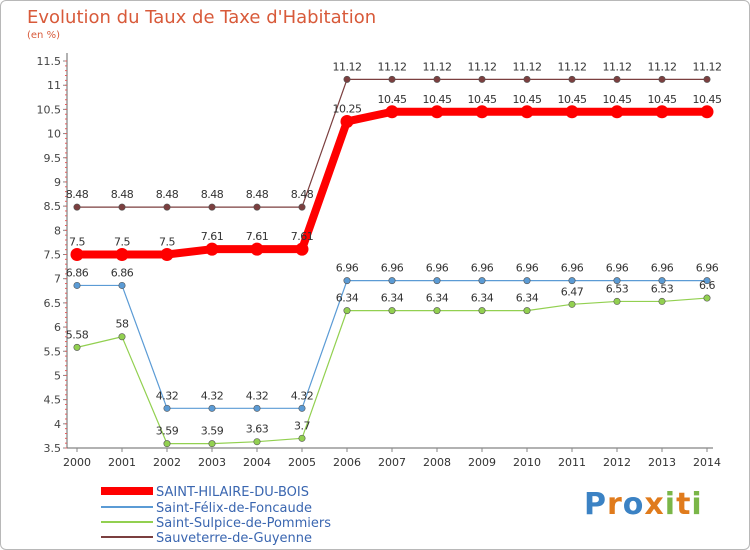  What do you see at coordinates (617, 462) in the screenshot?
I see `x-tick-label: 2012` at bounding box center [617, 462].